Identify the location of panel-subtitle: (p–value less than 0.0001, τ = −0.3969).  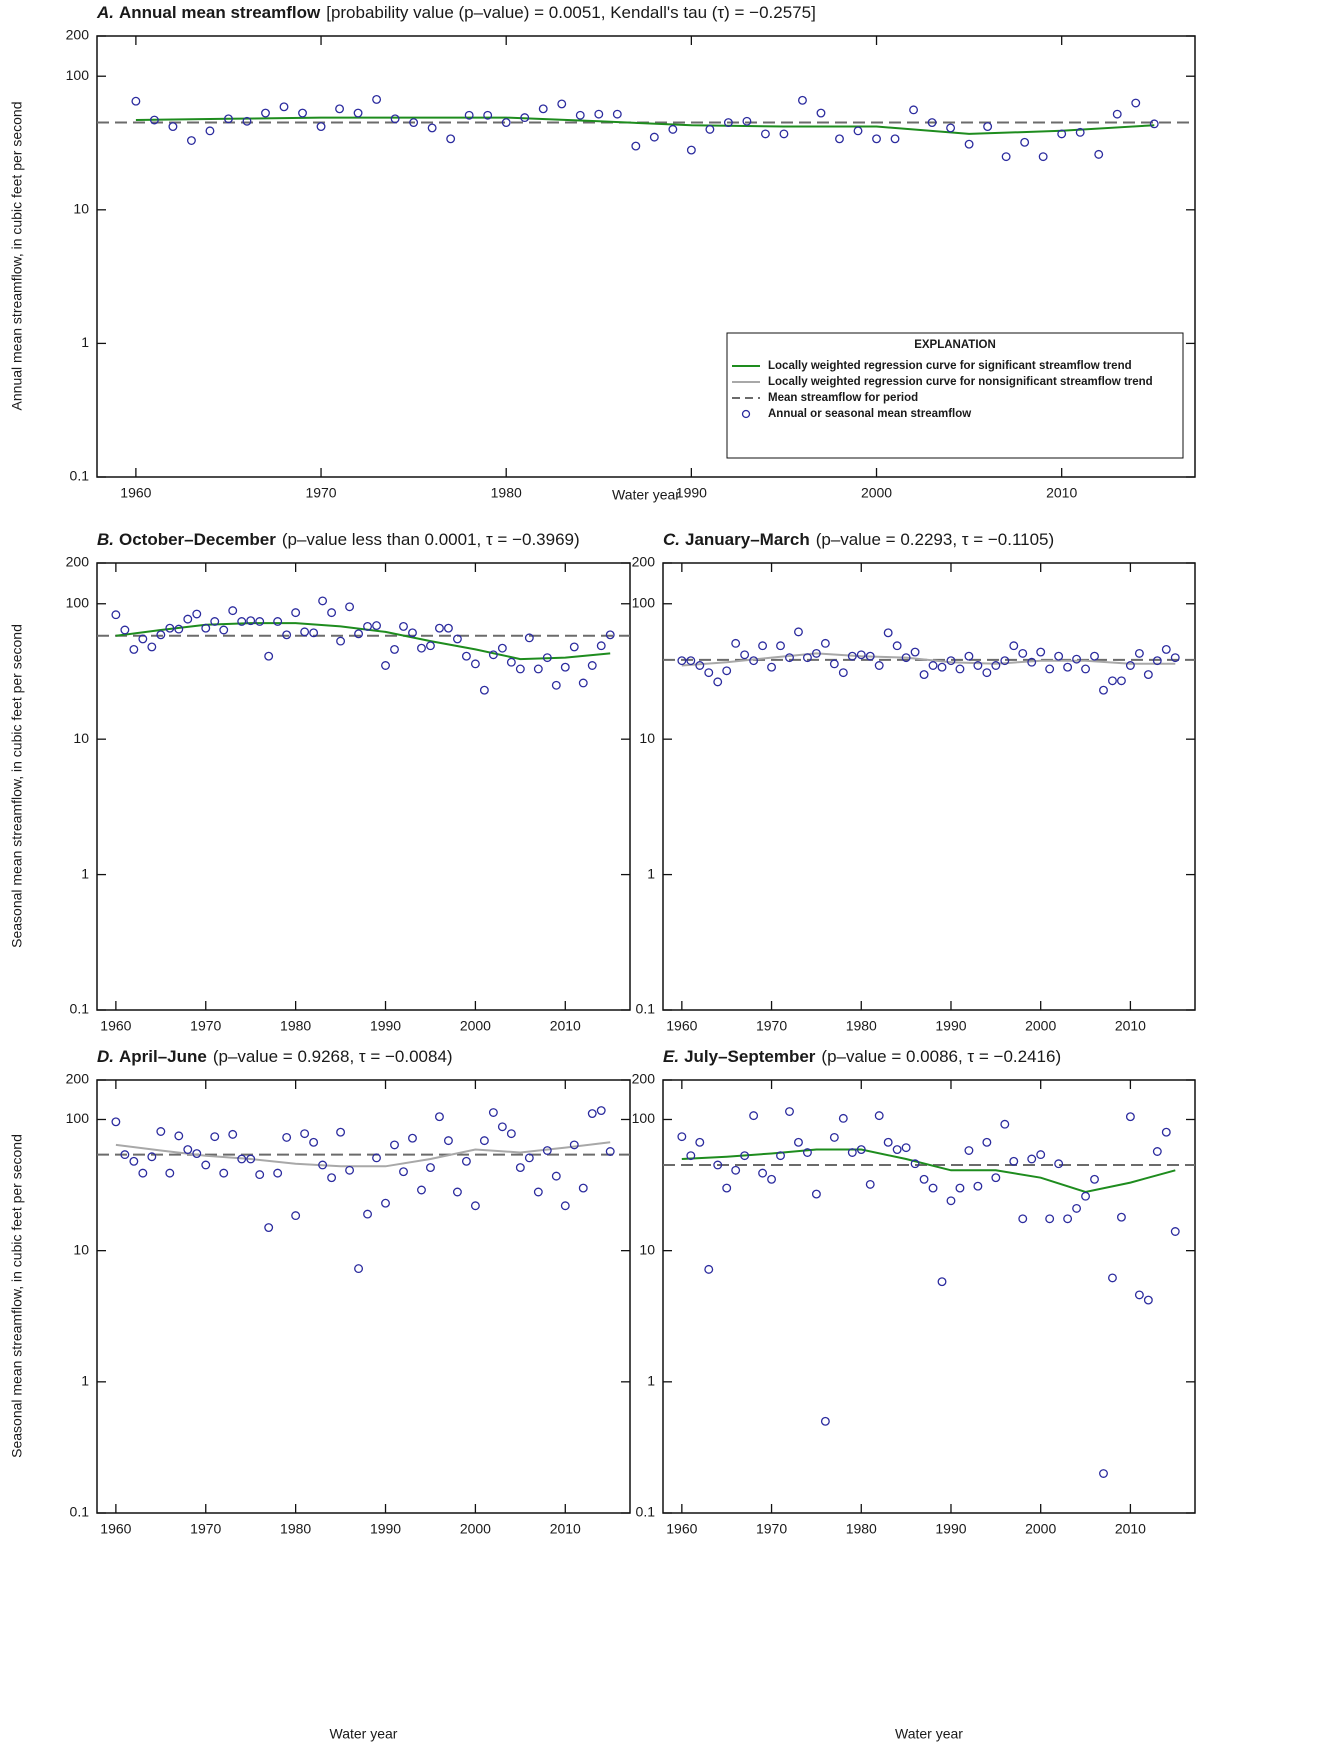
(431, 539).